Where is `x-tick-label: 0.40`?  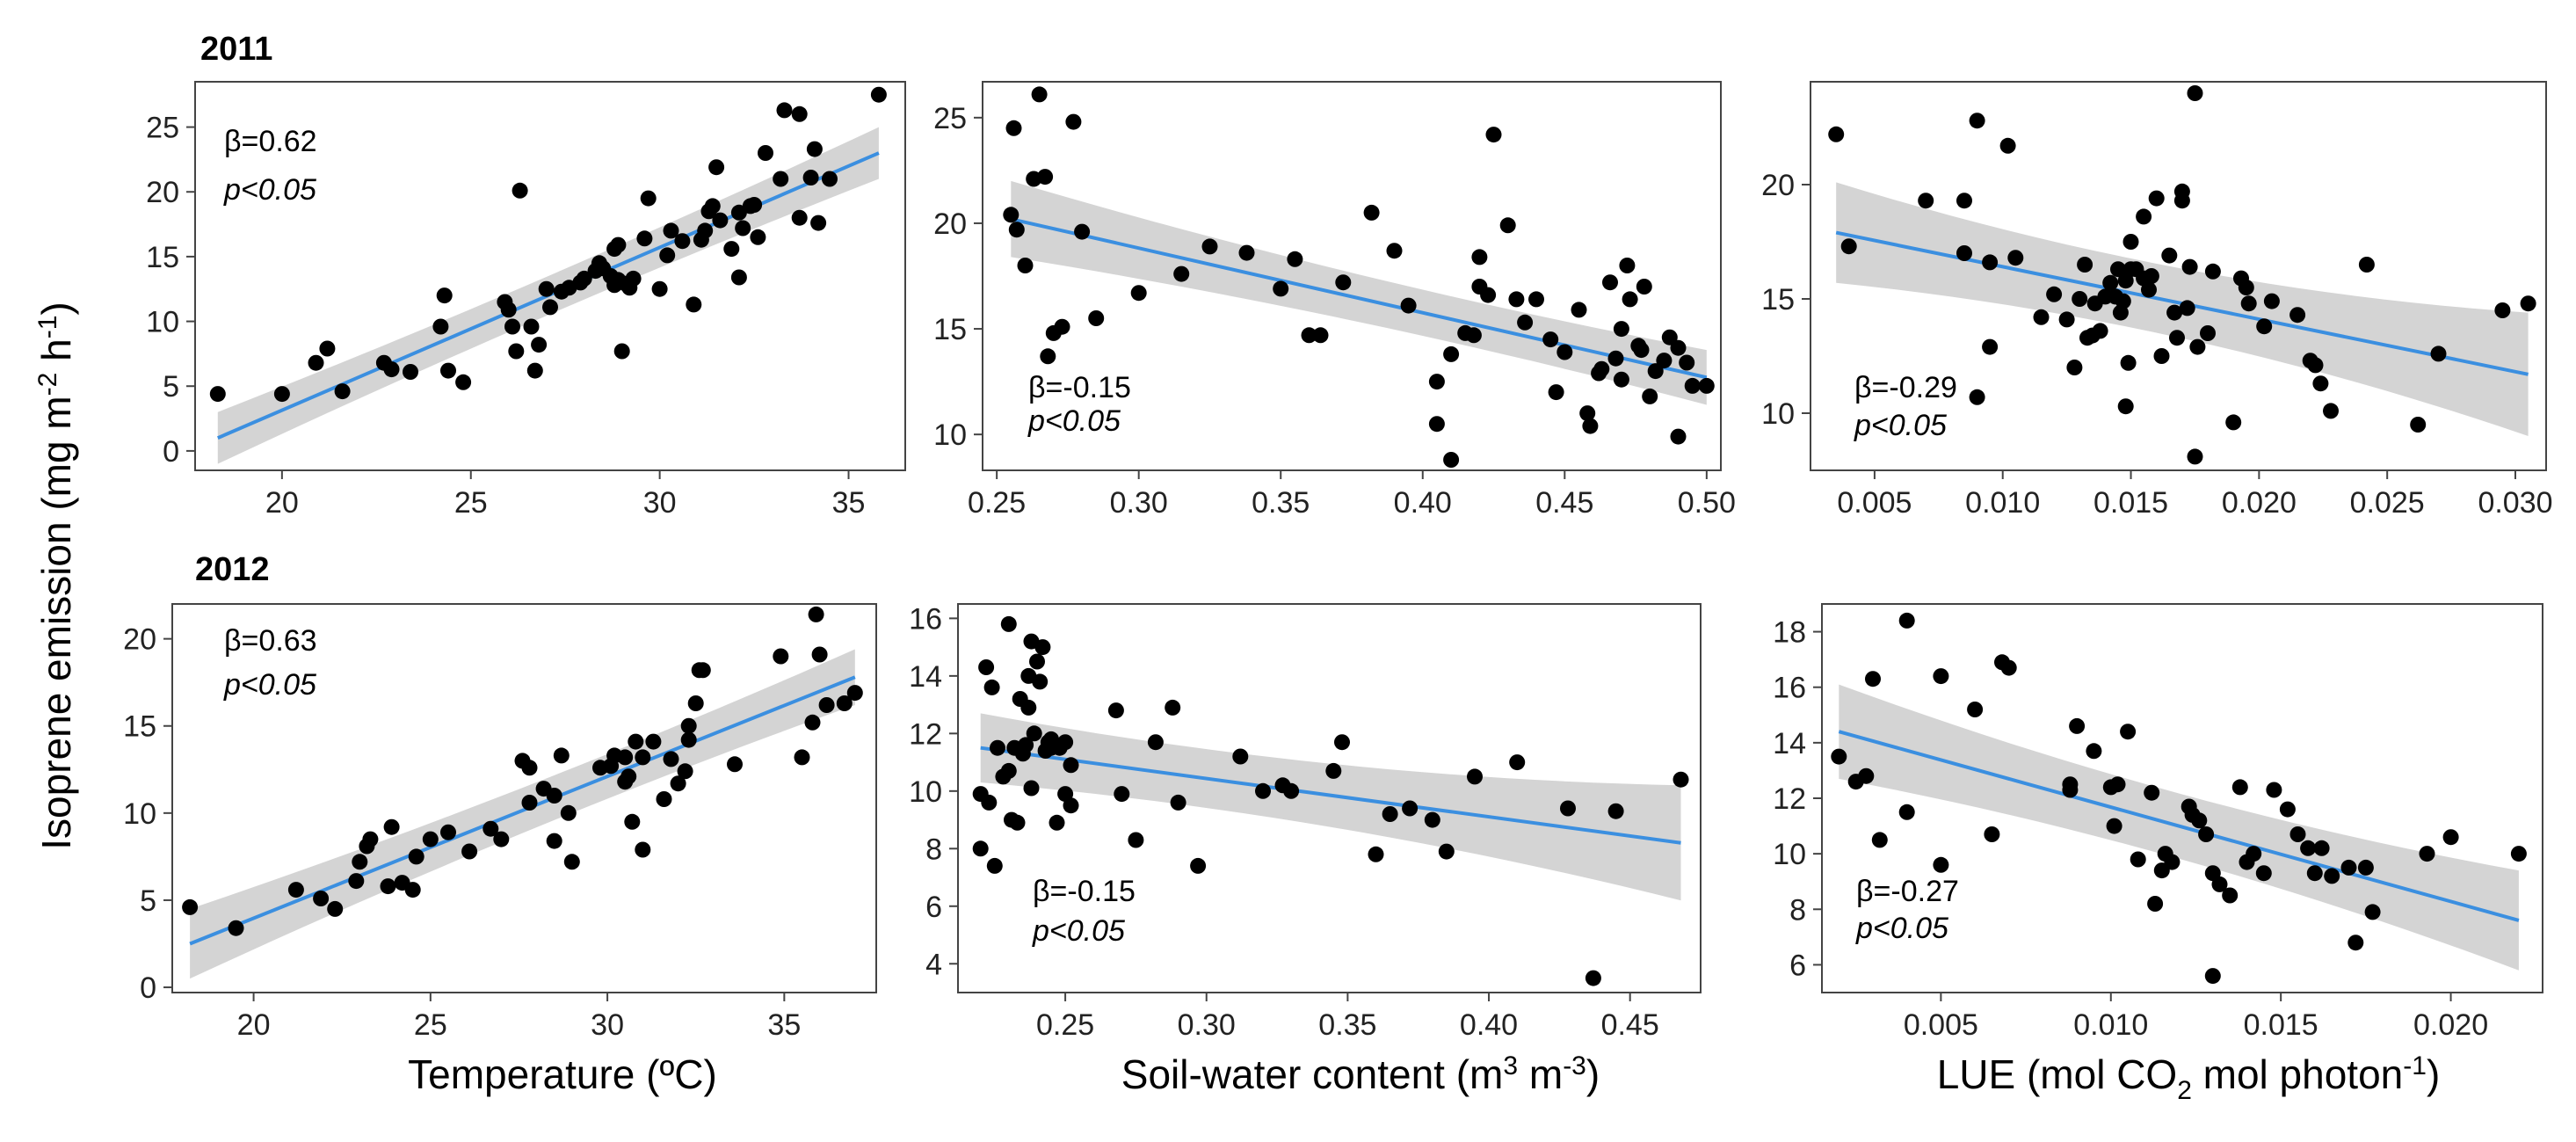
x-tick-label: 0.40 is located at coordinates (1423, 503).